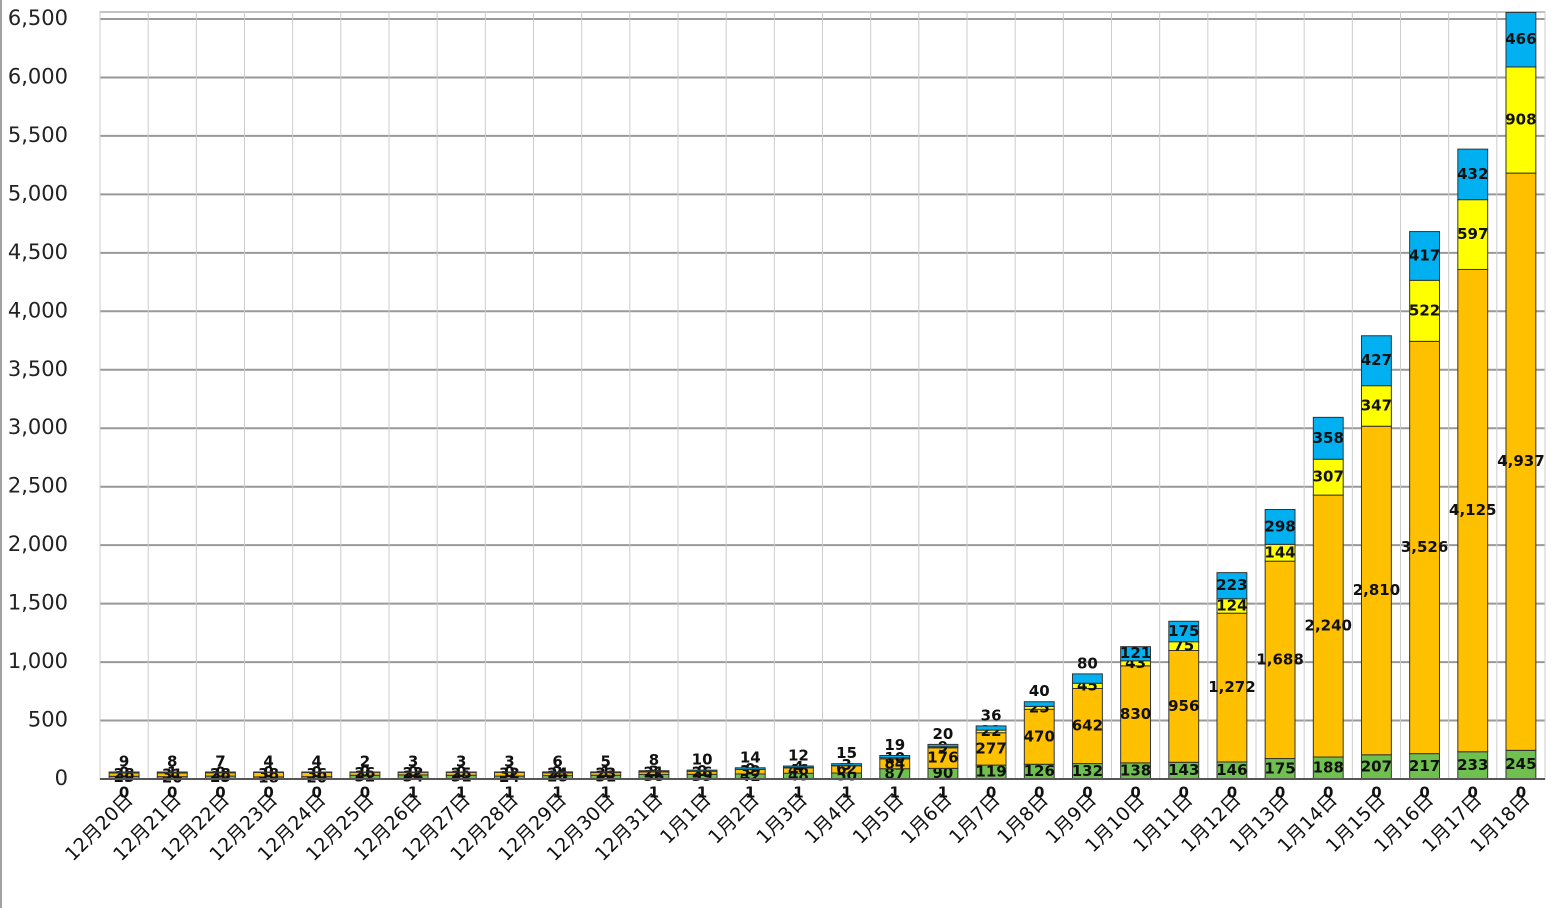 The width and height of the screenshot is (1551, 908). Describe the element at coordinates (38, 18) in the screenshot. I see `y-tick-label: 6,500` at that location.